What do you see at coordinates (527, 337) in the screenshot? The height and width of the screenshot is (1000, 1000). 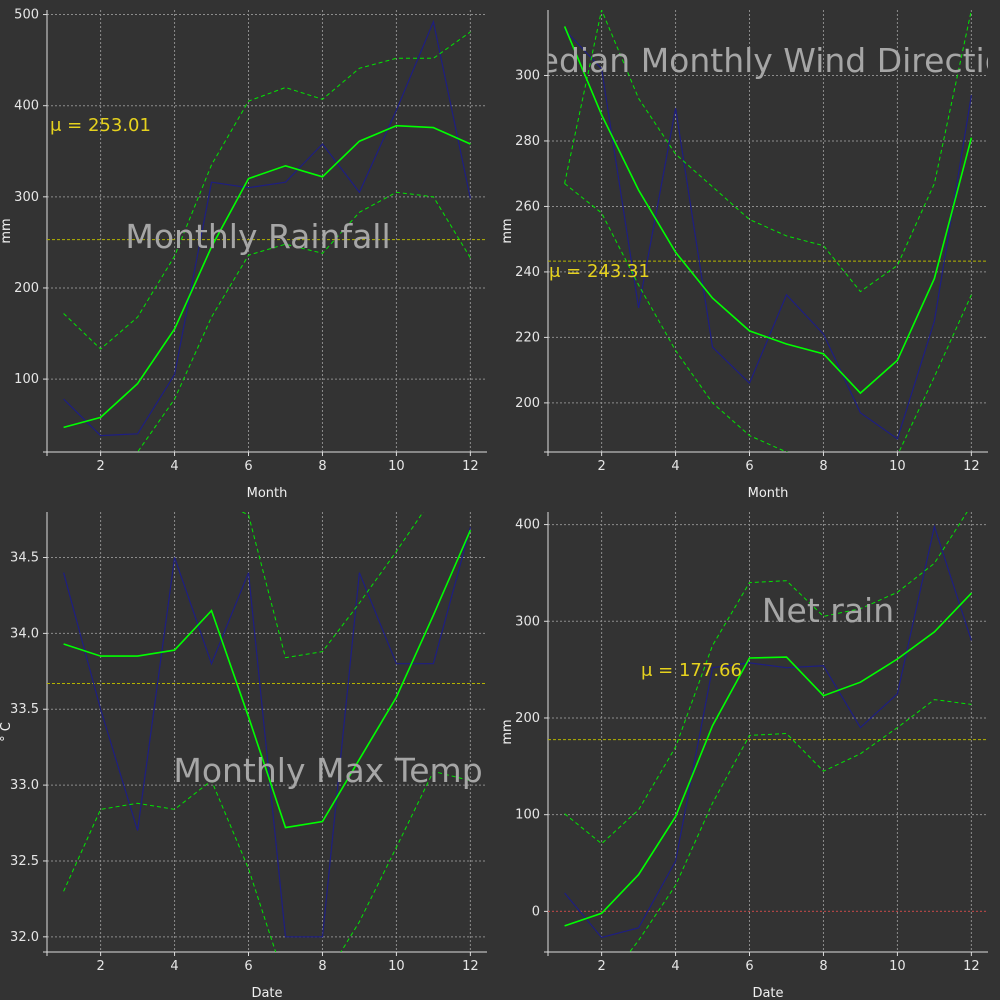 I see `y-tick-label: 220` at bounding box center [527, 337].